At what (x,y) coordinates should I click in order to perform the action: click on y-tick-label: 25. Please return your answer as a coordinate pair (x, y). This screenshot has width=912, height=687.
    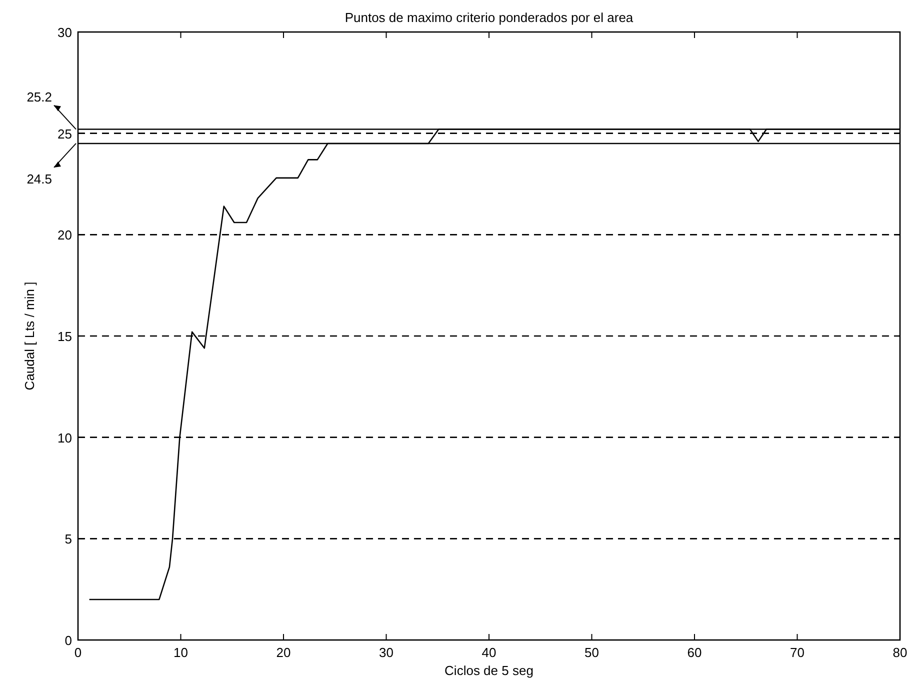
    Looking at the image, I should click on (65, 134).